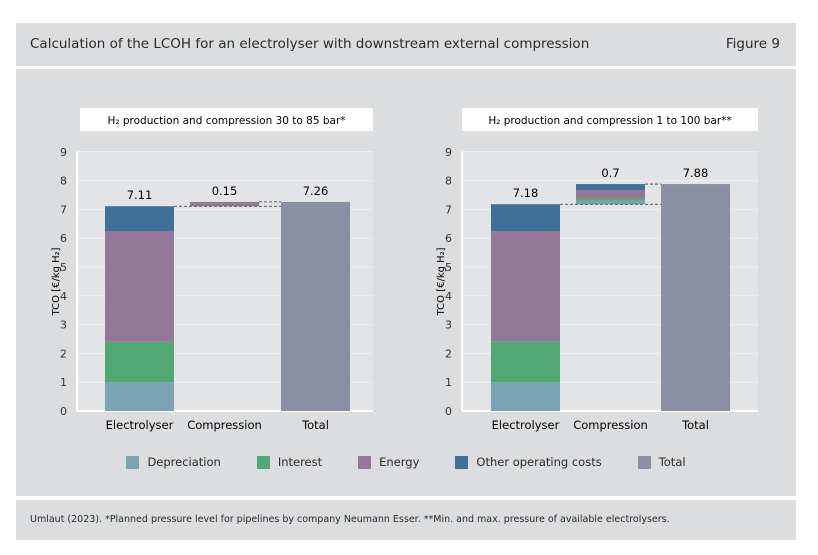 The height and width of the screenshot is (555, 818). Describe the element at coordinates (184, 462) in the screenshot. I see `legend-label: Depreciation` at that location.